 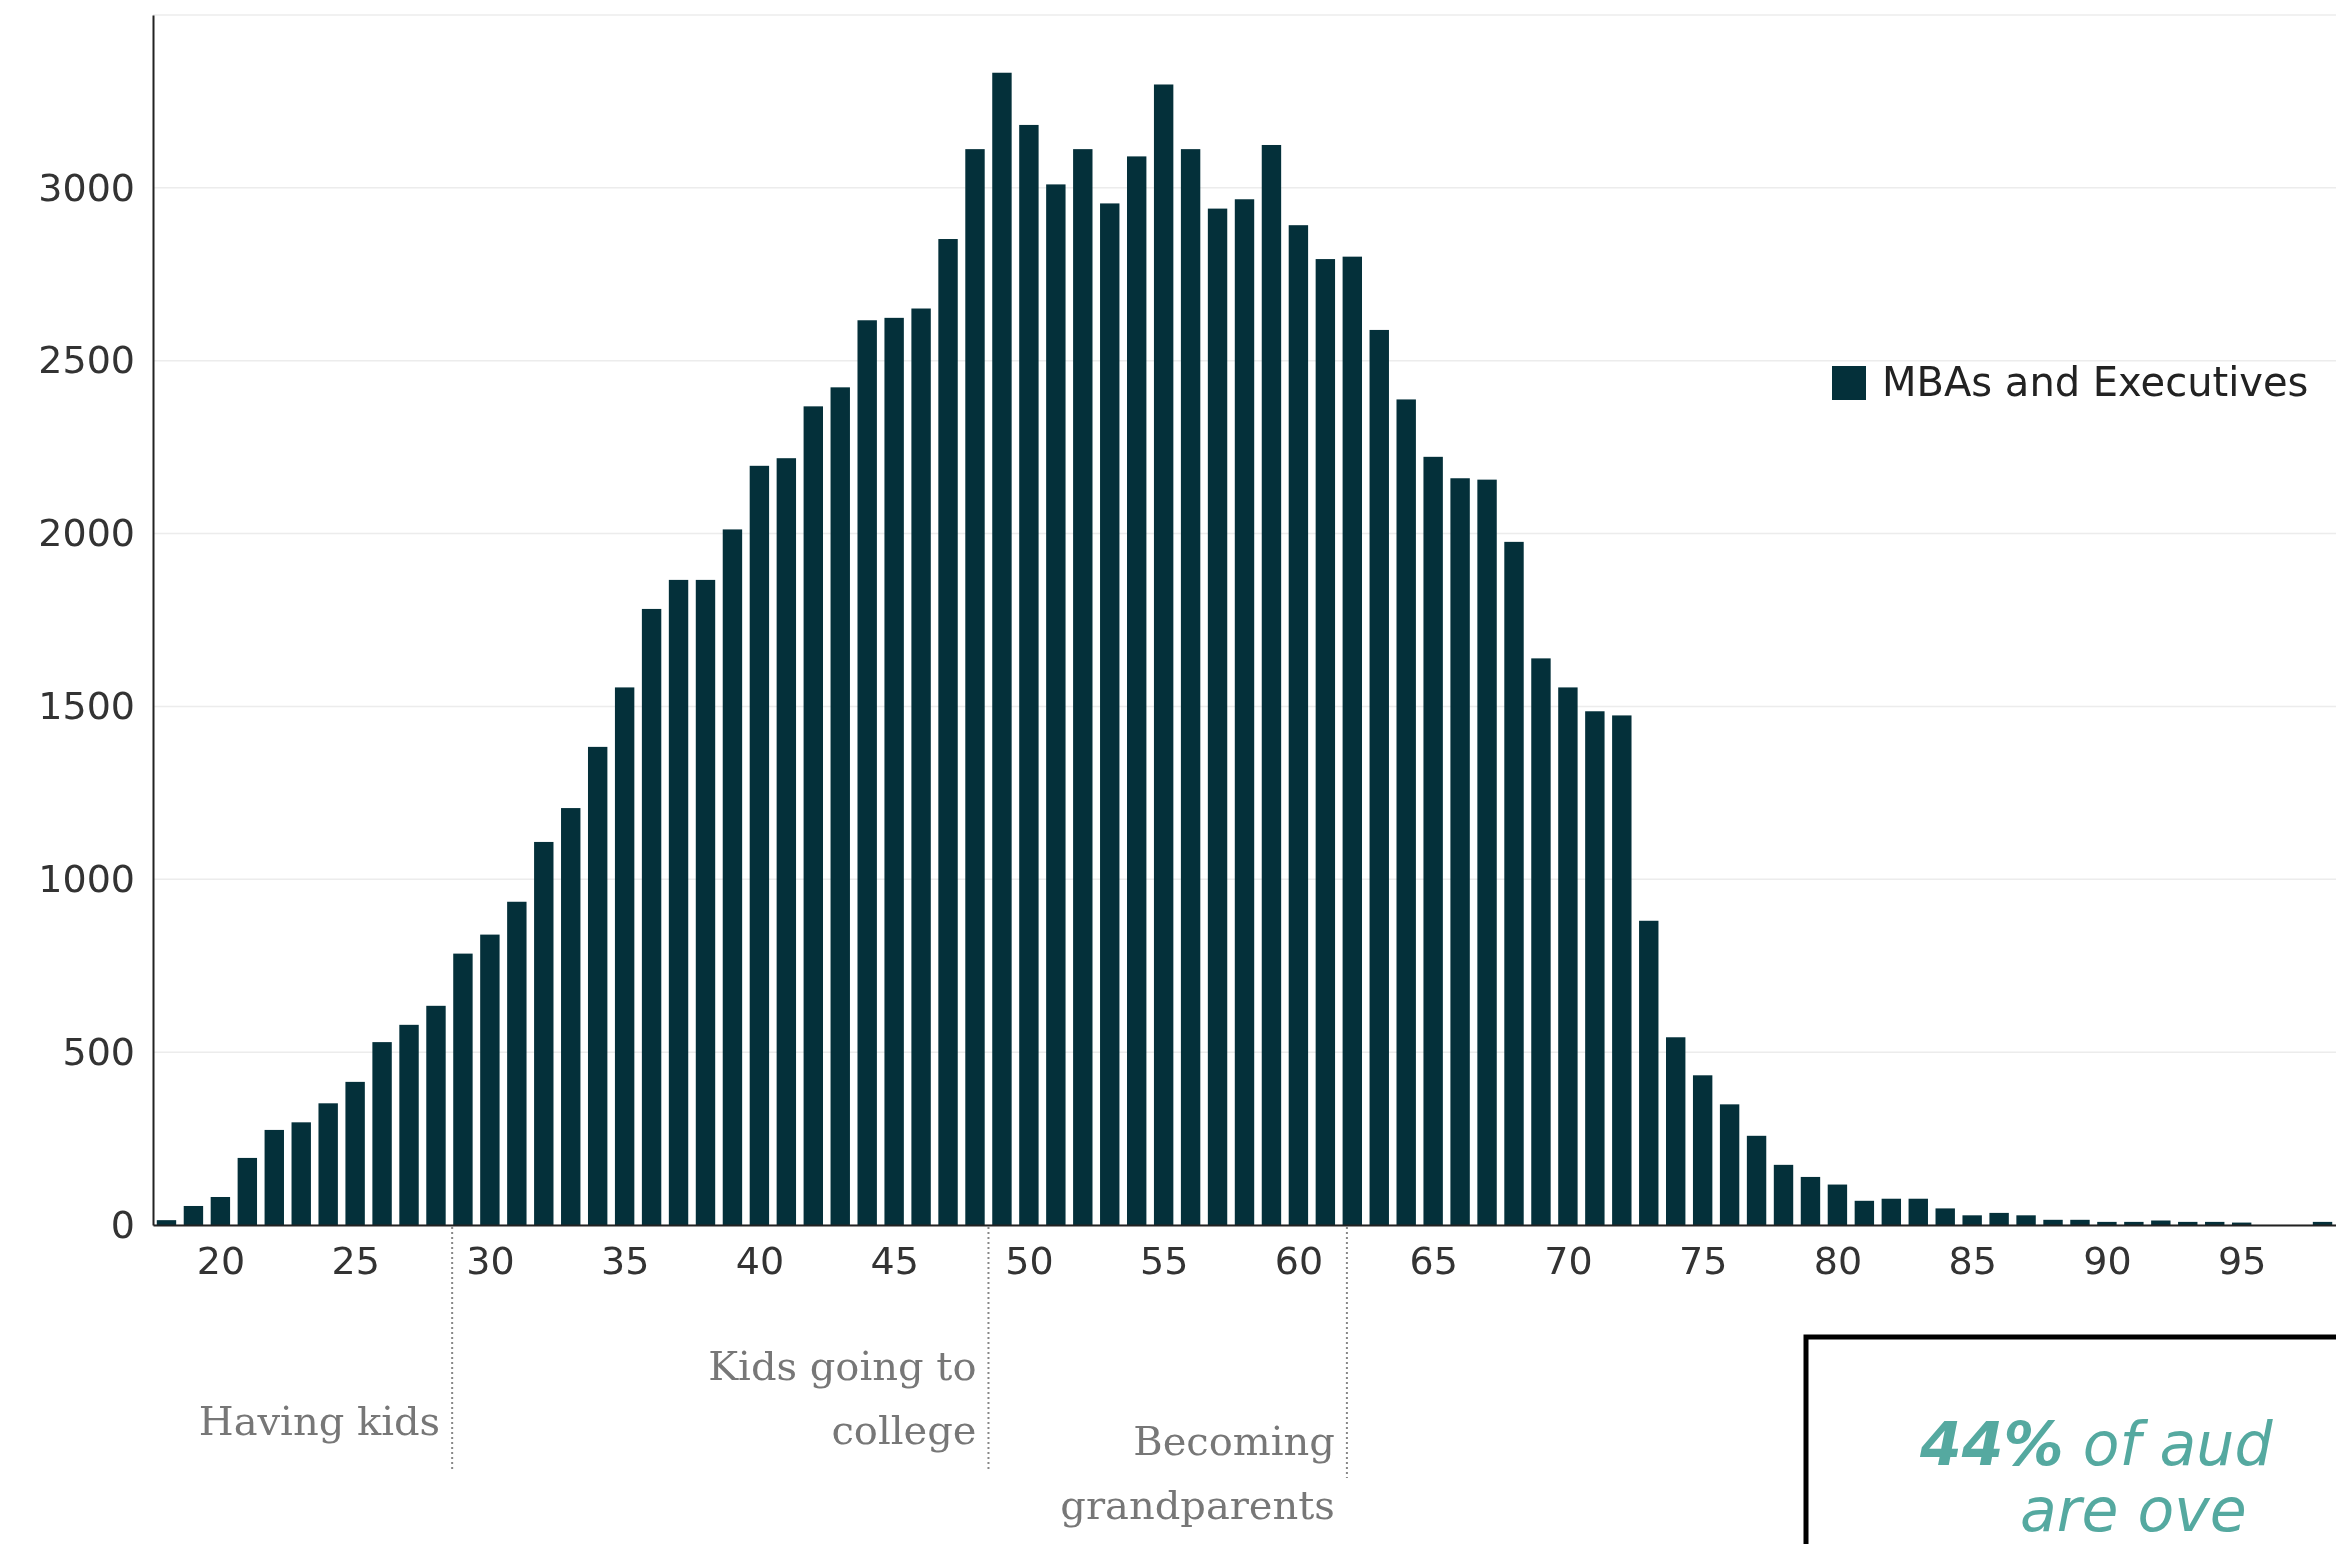 I want to click on y-tick-label: 1500, so click(x=86, y=706).